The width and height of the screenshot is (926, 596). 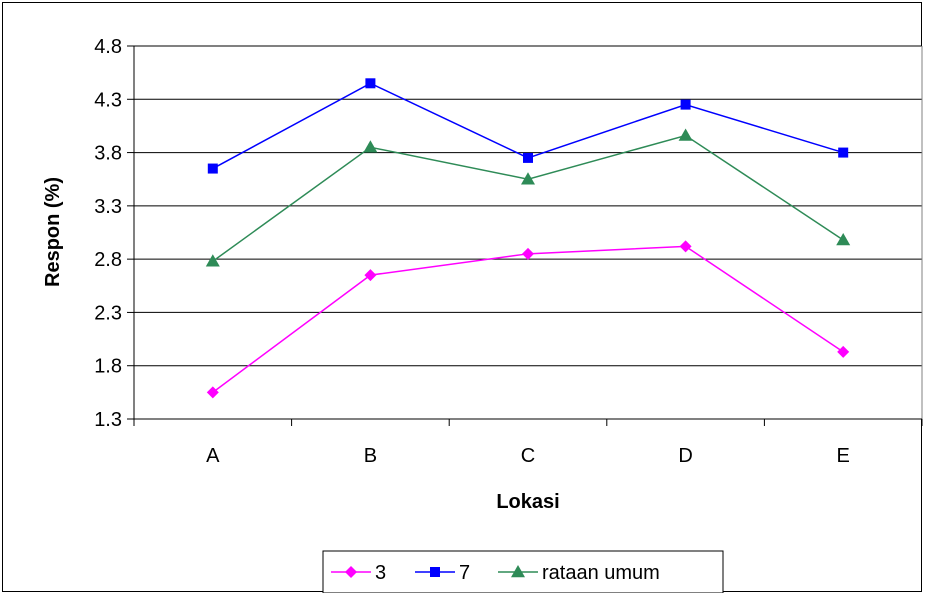 What do you see at coordinates (380, 573) in the screenshot?
I see `legend-label: 3` at bounding box center [380, 573].